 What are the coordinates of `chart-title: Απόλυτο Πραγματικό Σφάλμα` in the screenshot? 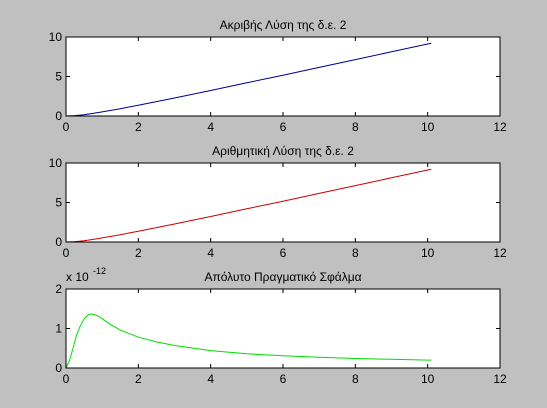 It's located at (282, 277).